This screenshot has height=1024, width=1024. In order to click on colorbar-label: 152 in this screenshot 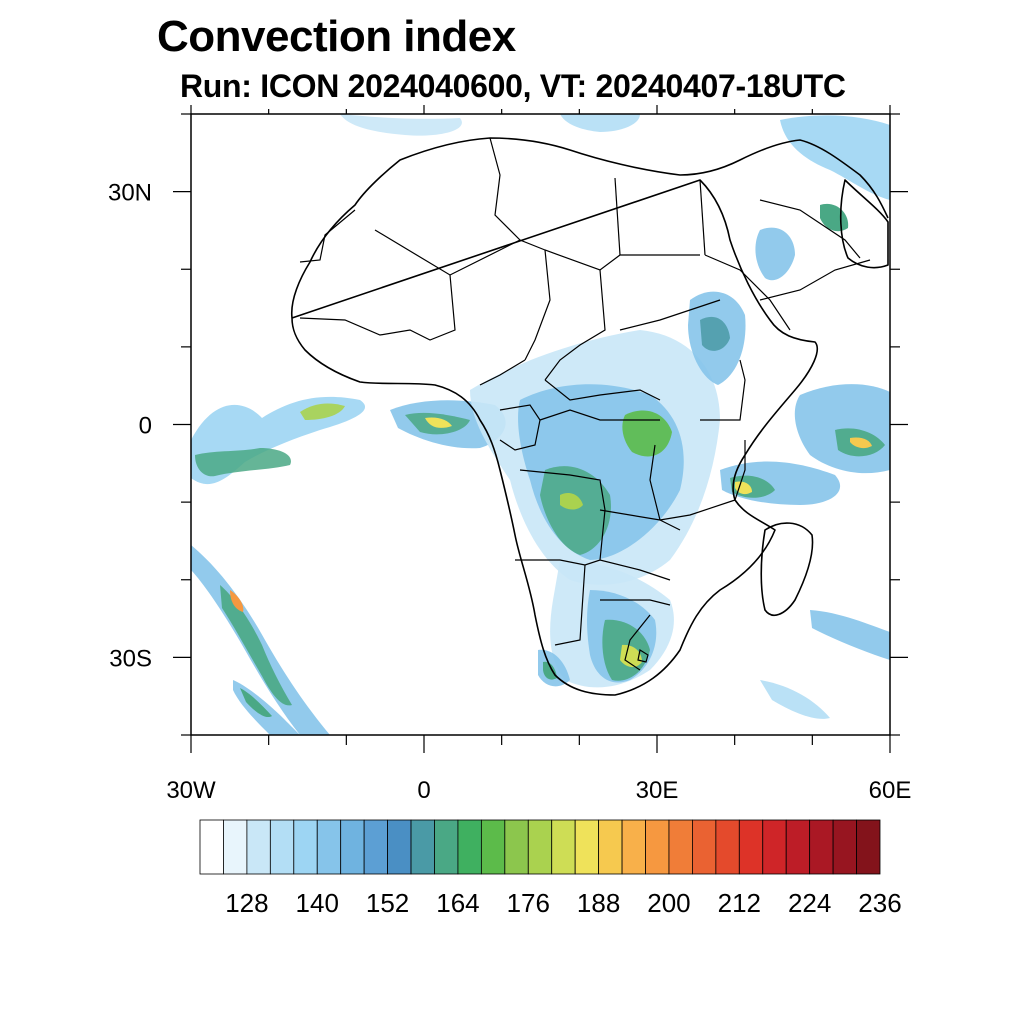, I will do `click(387, 903)`.